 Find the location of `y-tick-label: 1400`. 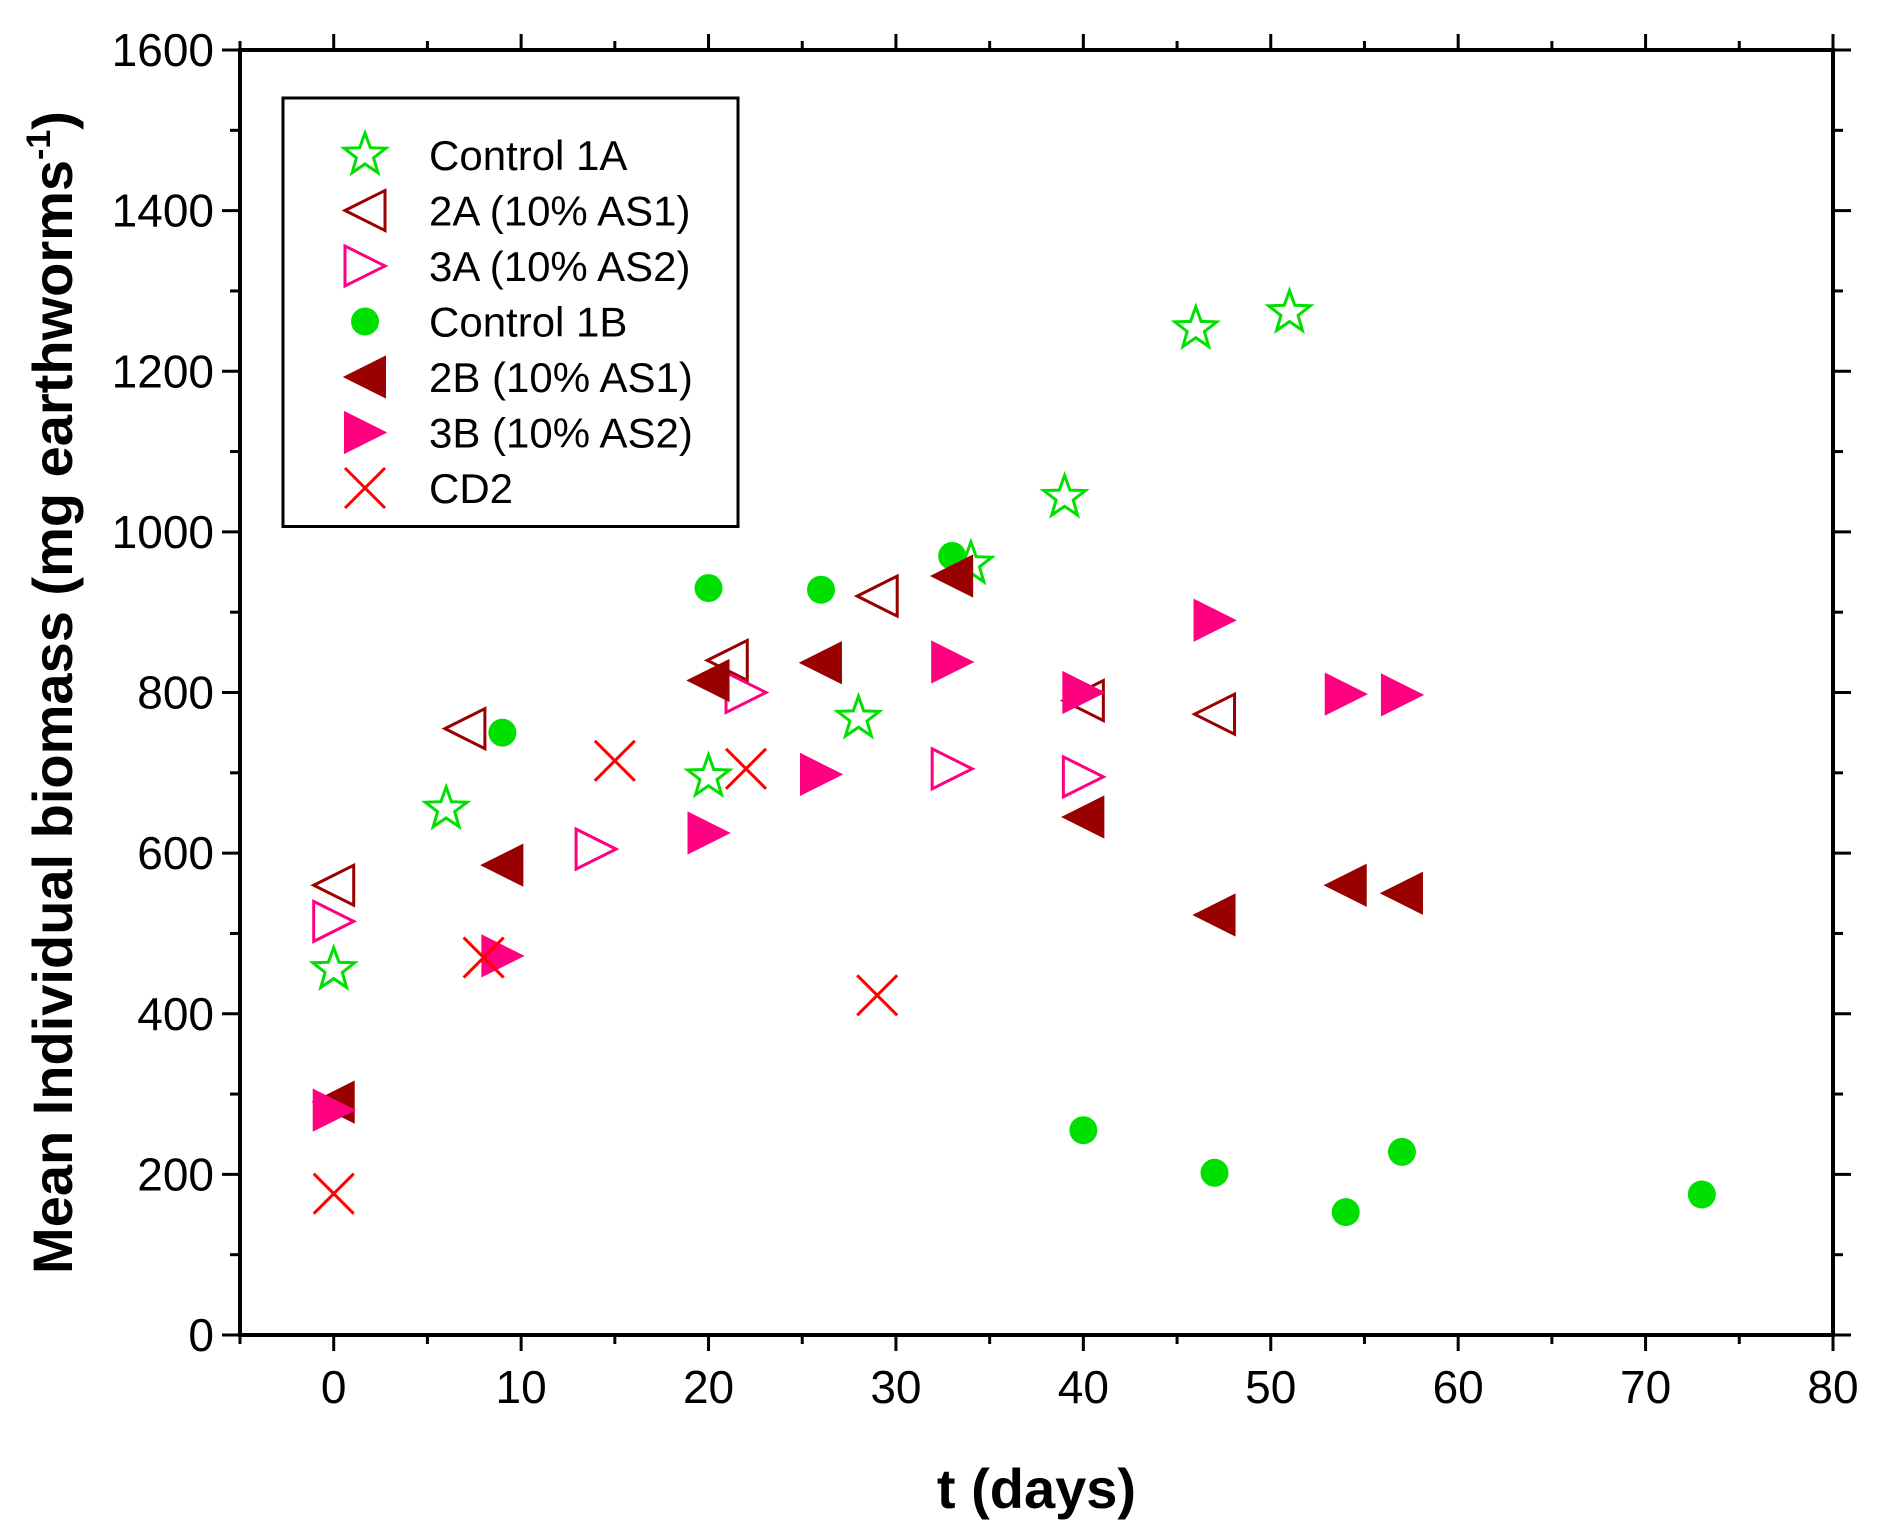

y-tick-label: 1400 is located at coordinates (163, 211).